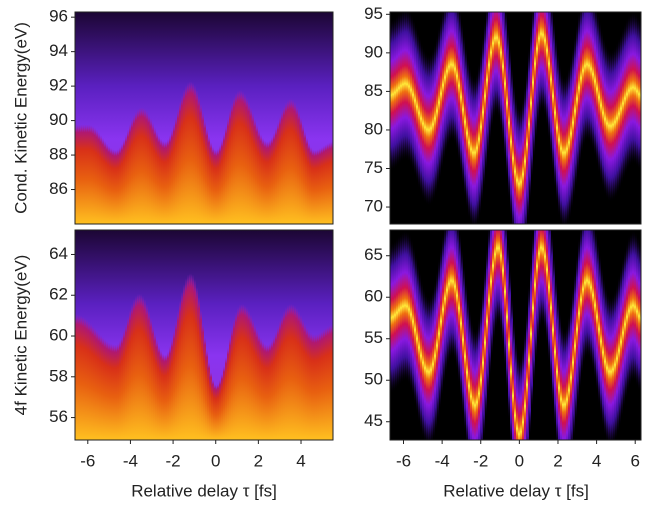 The width and height of the screenshot is (645, 505). Describe the element at coordinates (519, 460) in the screenshot. I see `x-tick-label: 0` at that location.